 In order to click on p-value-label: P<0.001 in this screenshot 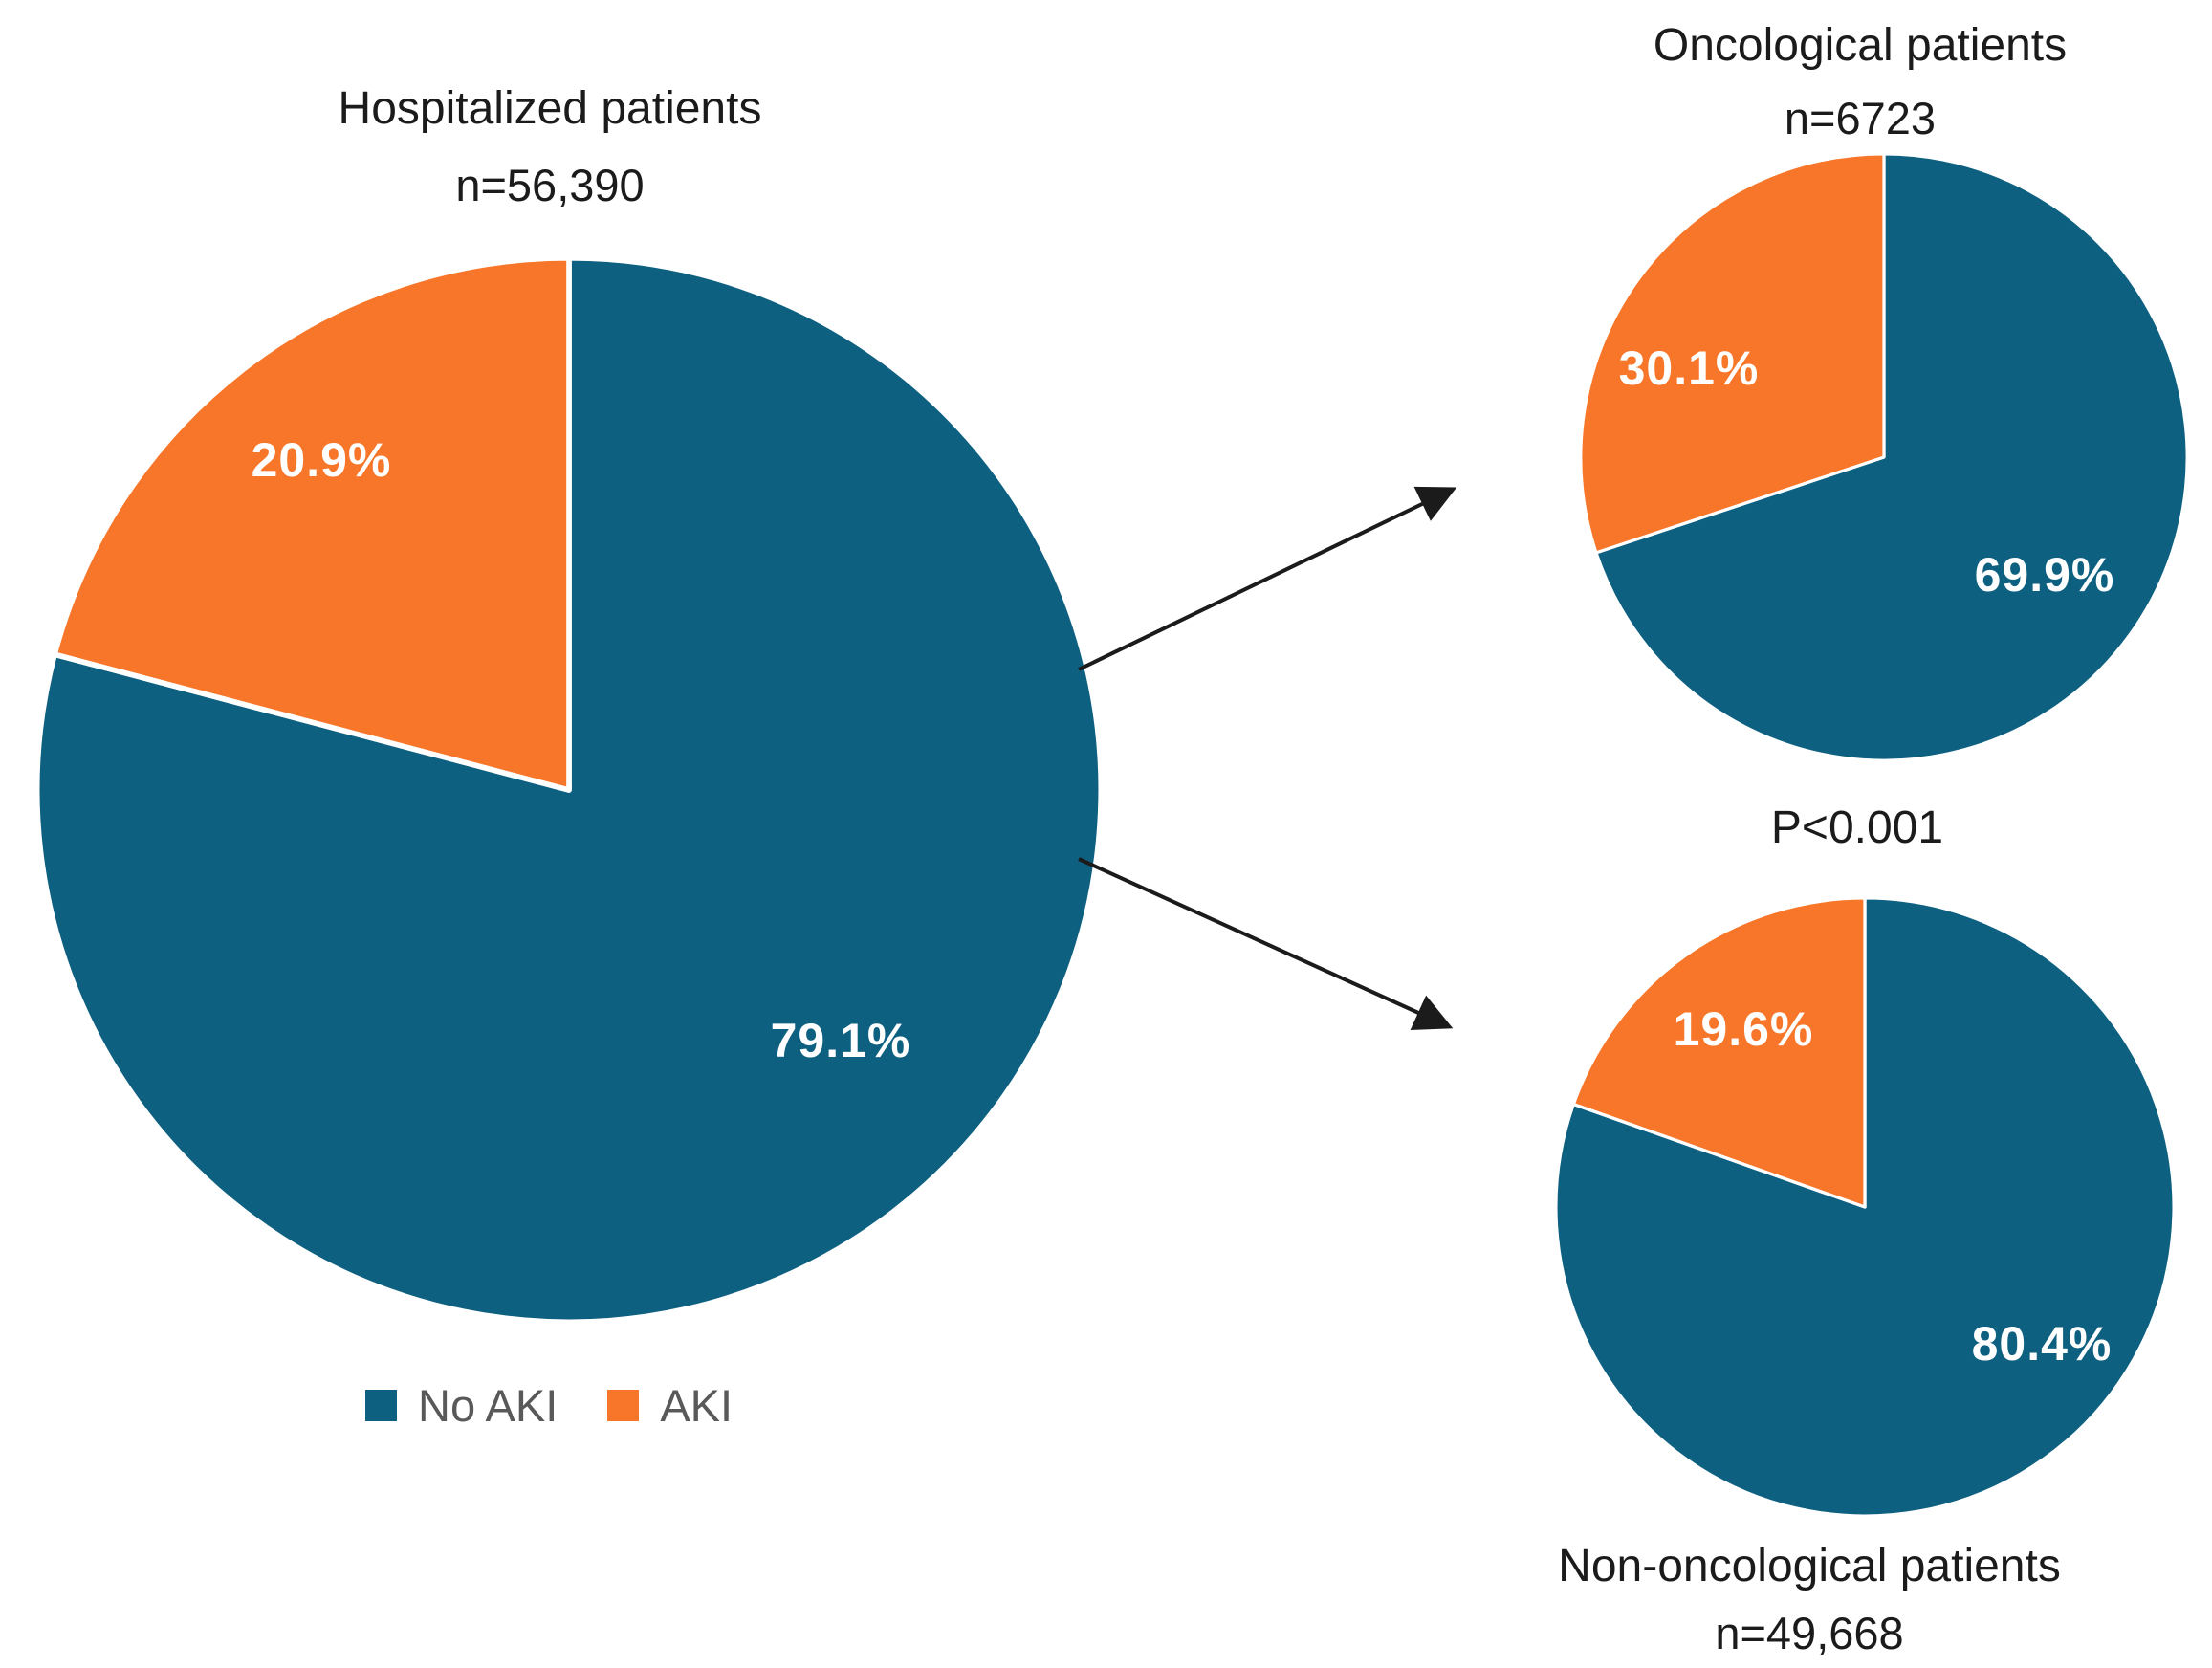, I will do `click(1857, 827)`.